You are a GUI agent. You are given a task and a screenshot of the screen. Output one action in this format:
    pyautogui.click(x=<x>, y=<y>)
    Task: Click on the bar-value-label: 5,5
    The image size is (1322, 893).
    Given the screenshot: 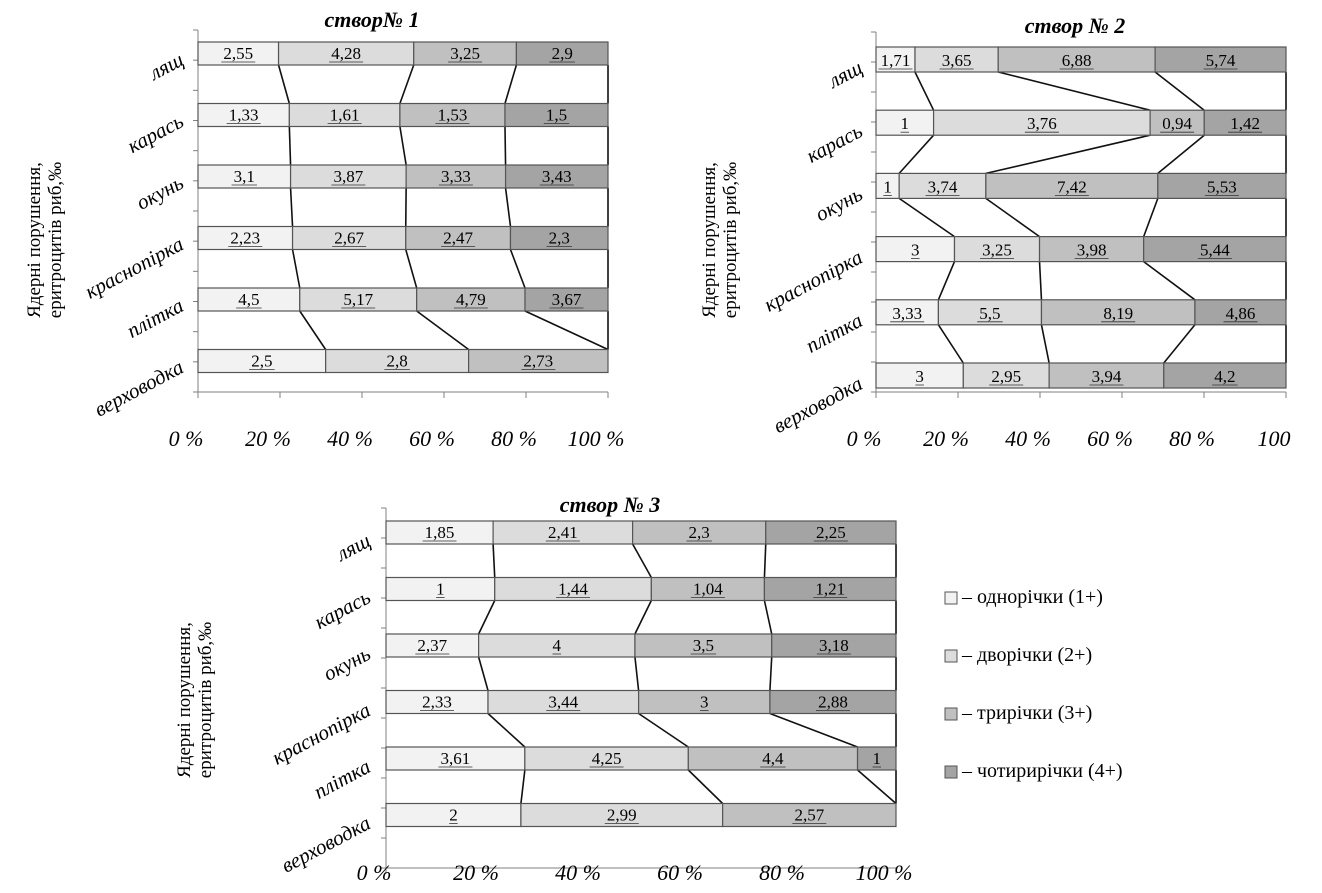 What is the action you would take?
    pyautogui.click(x=989, y=313)
    